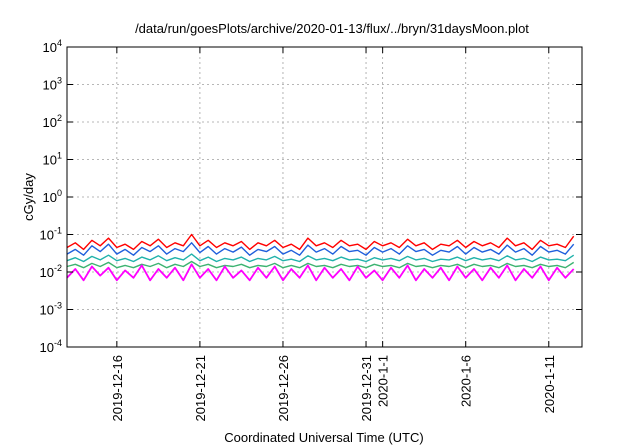 This screenshot has height=448, width=640. What do you see at coordinates (466, 381) in the screenshot?
I see `x-tick-label: 2020-1-6` at bounding box center [466, 381].